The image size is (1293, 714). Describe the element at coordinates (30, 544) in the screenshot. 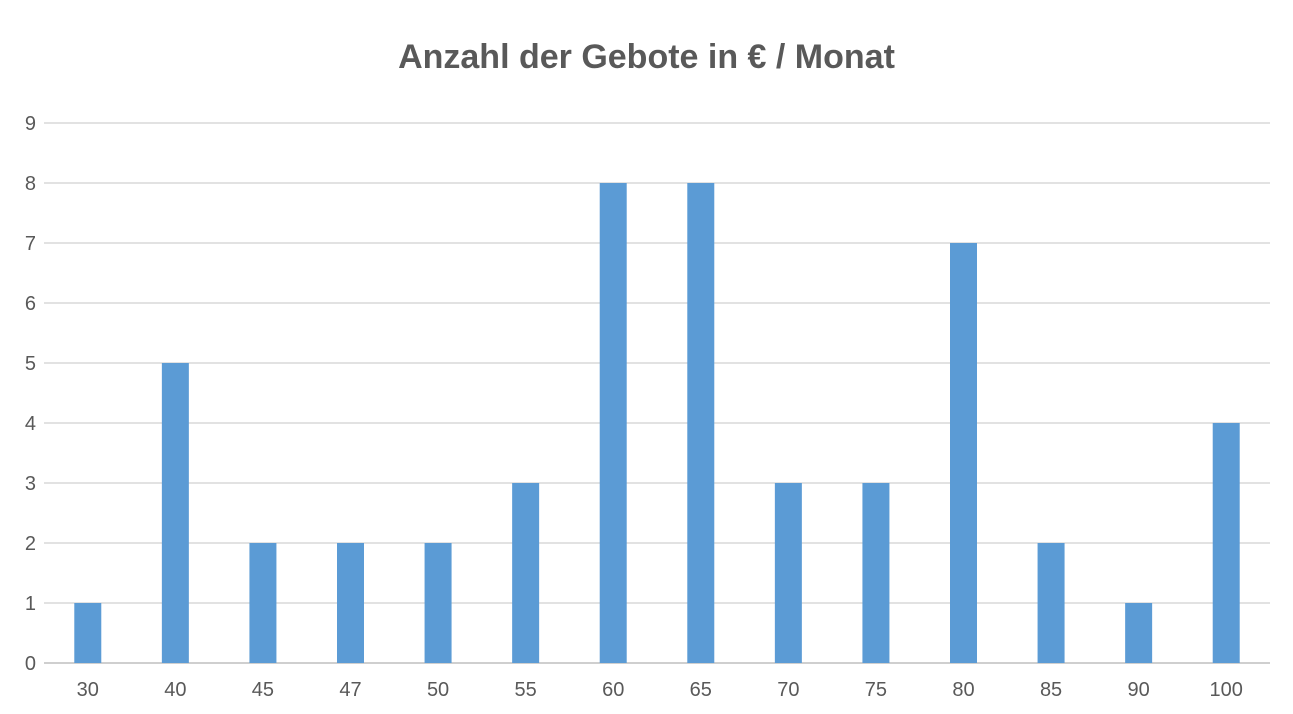

I see `y-tick-label: 2` at that location.